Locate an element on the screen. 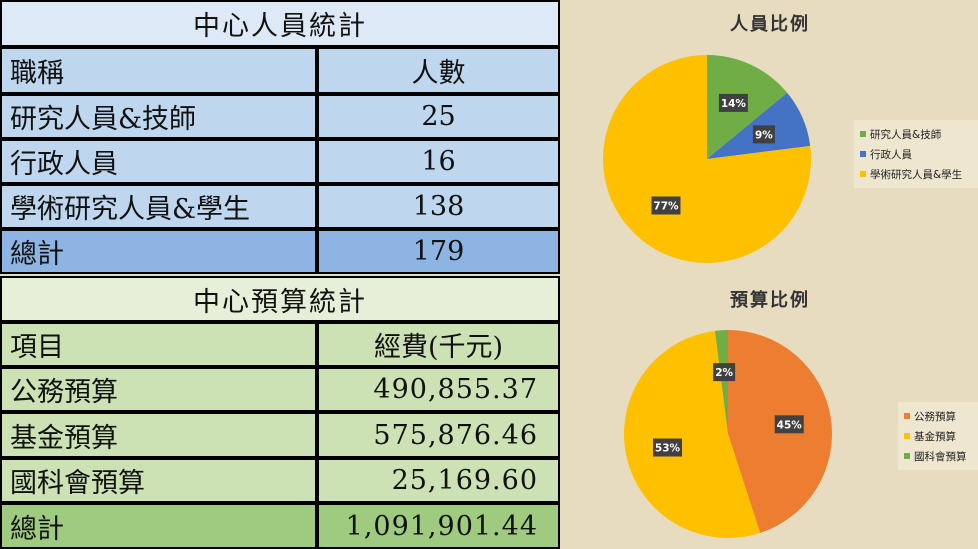  budget-pie-legend: 公務預算 基金預算 國科會預算 is located at coordinates (938, 436).